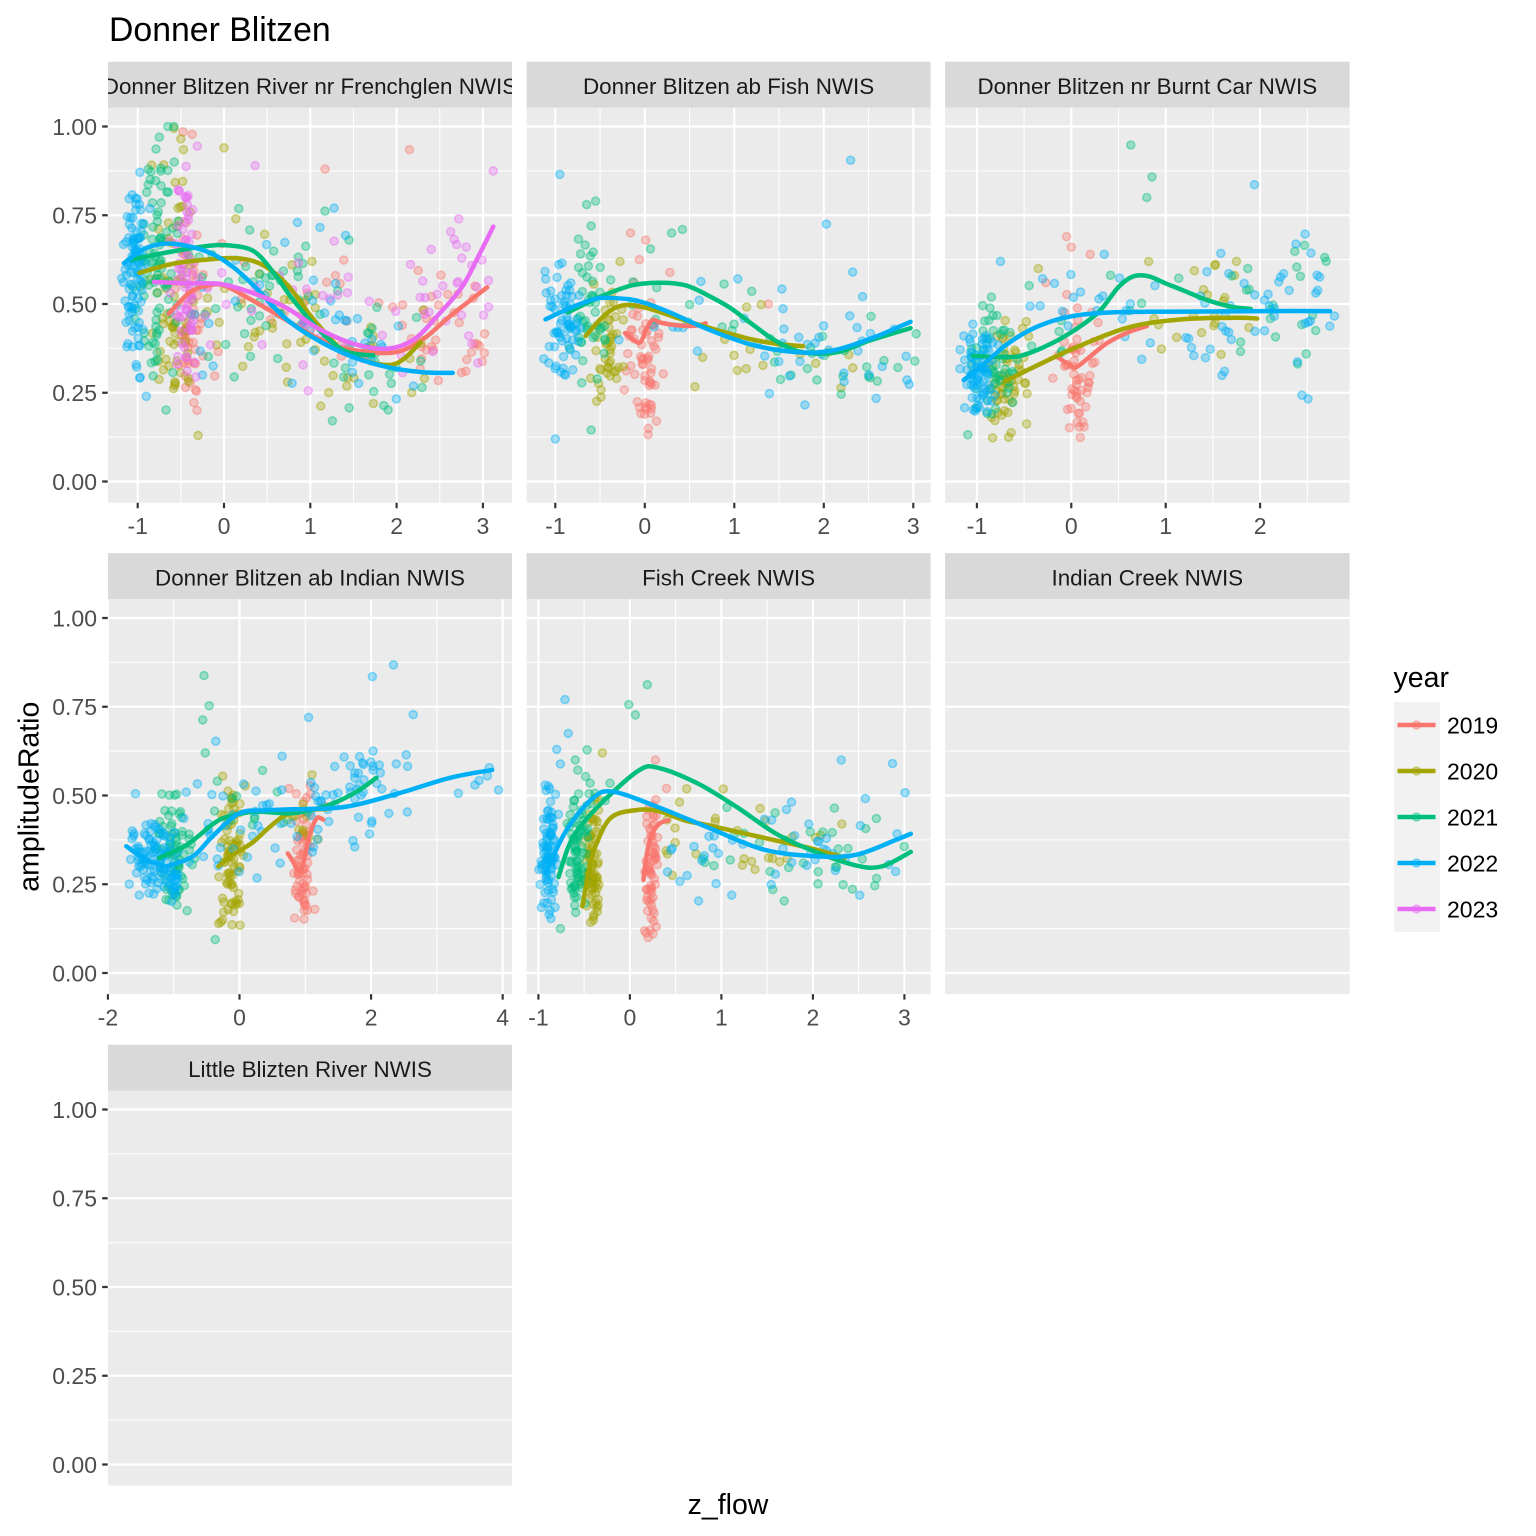 This screenshot has height=1536, width=1536. What do you see at coordinates (1472, 817) in the screenshot?
I see `svg-text: 2021` at bounding box center [1472, 817].